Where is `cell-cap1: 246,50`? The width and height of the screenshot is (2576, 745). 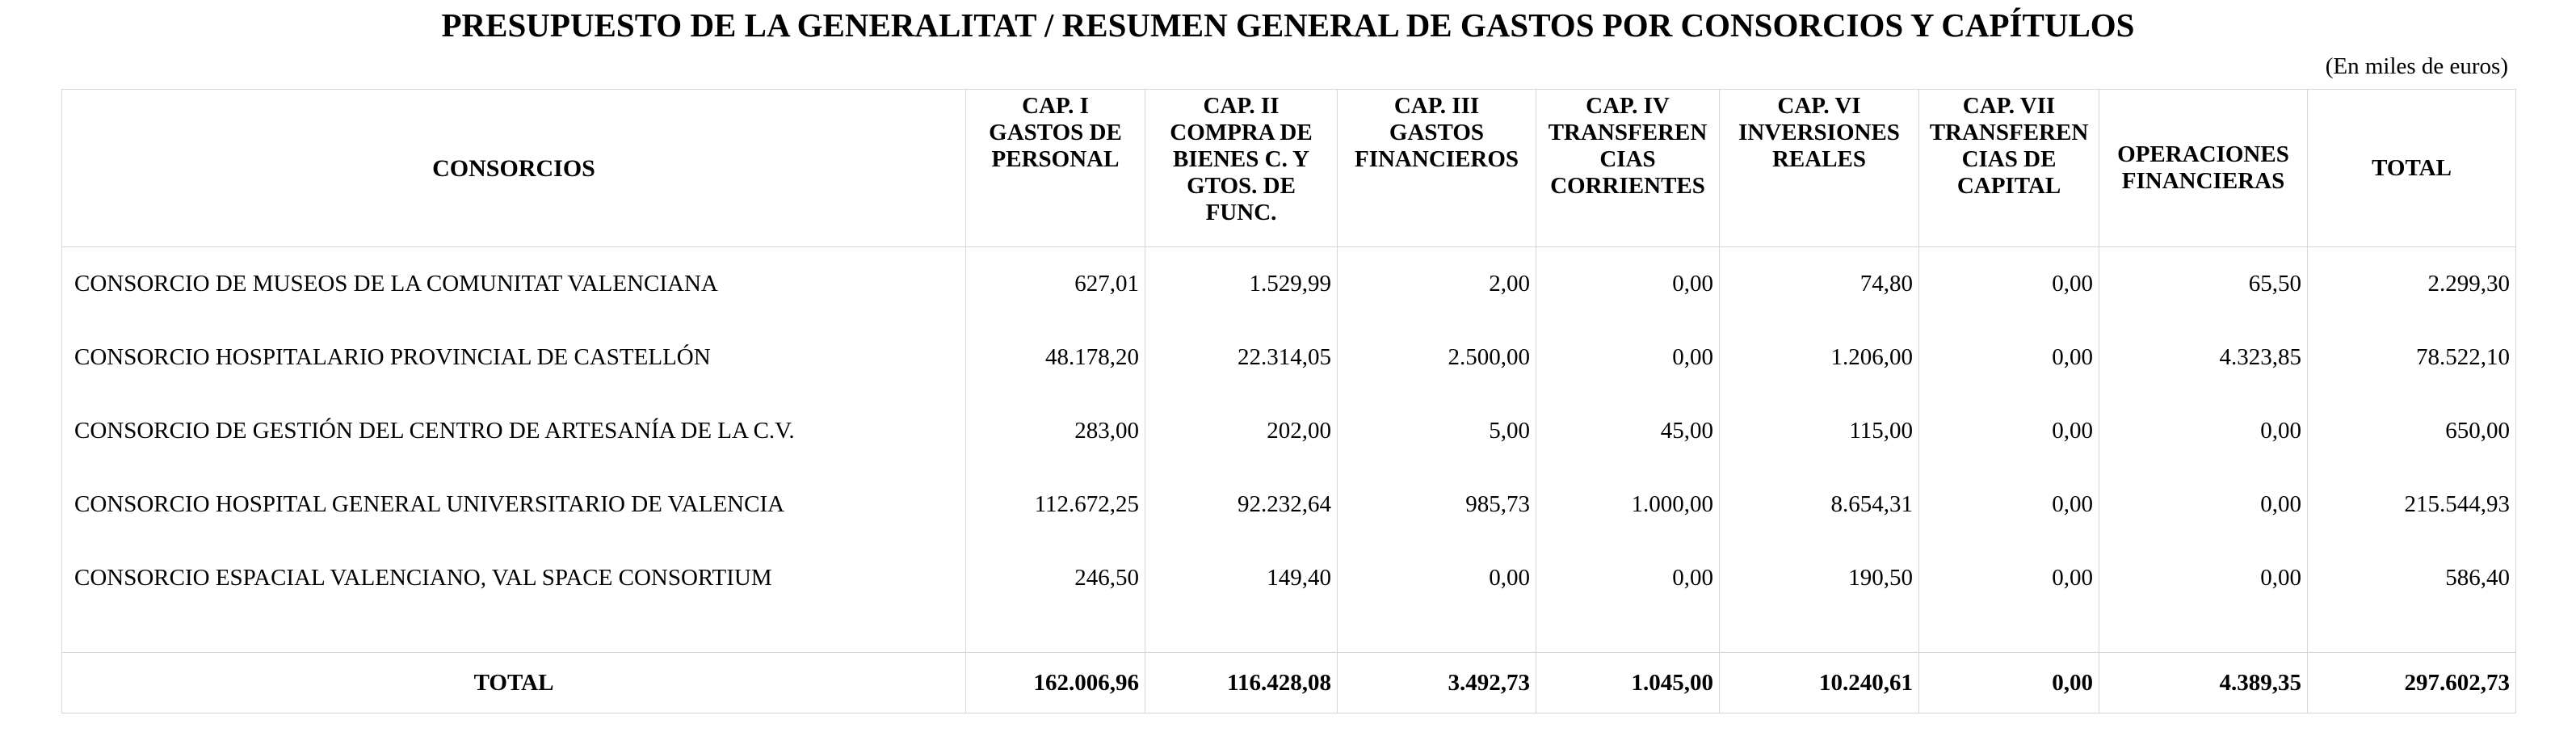 cell-cap1: 246,50 is located at coordinates (1055, 578).